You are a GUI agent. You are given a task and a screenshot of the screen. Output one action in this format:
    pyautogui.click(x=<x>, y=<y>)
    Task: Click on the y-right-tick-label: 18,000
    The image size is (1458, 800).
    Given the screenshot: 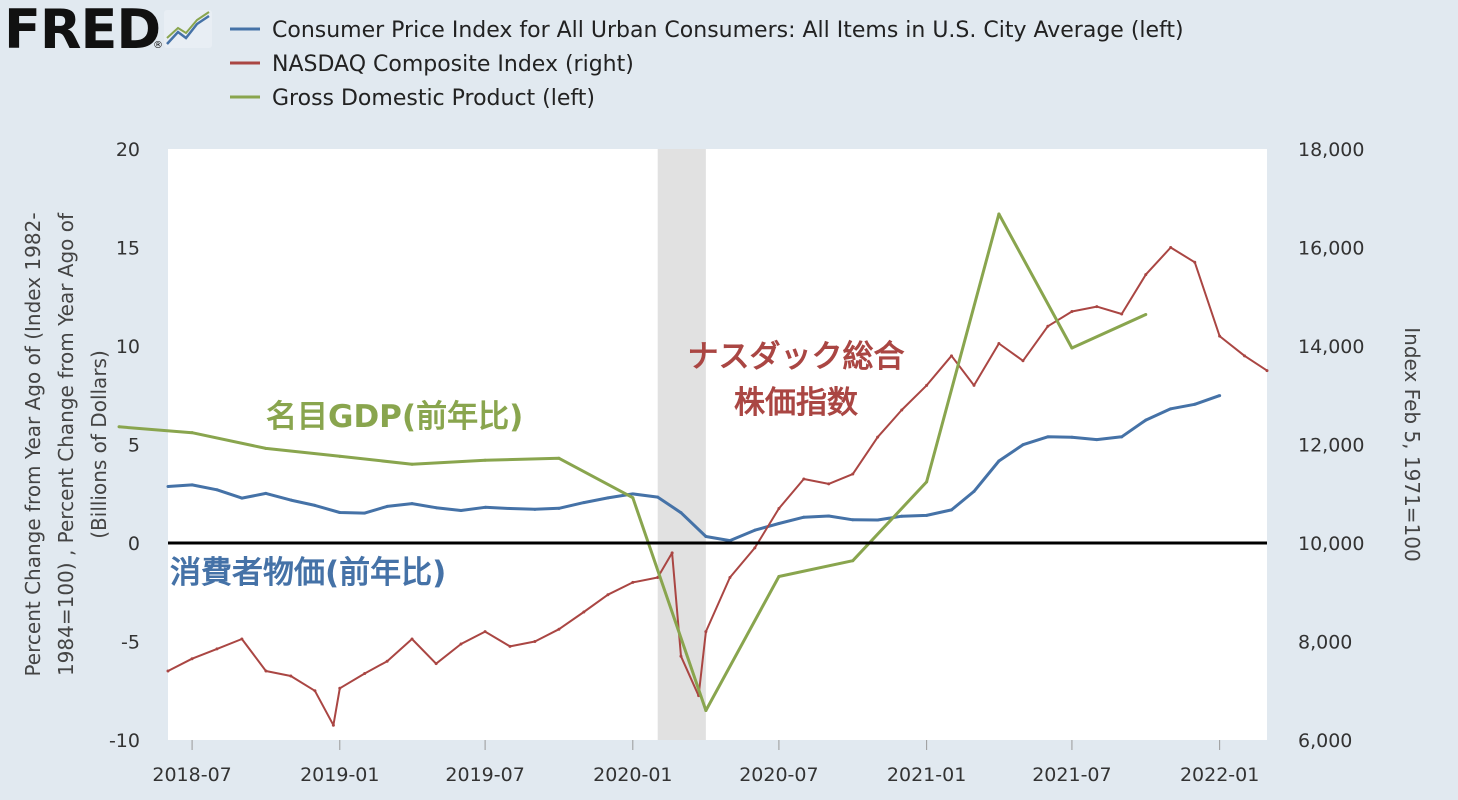 What is the action you would take?
    pyautogui.click(x=1331, y=150)
    